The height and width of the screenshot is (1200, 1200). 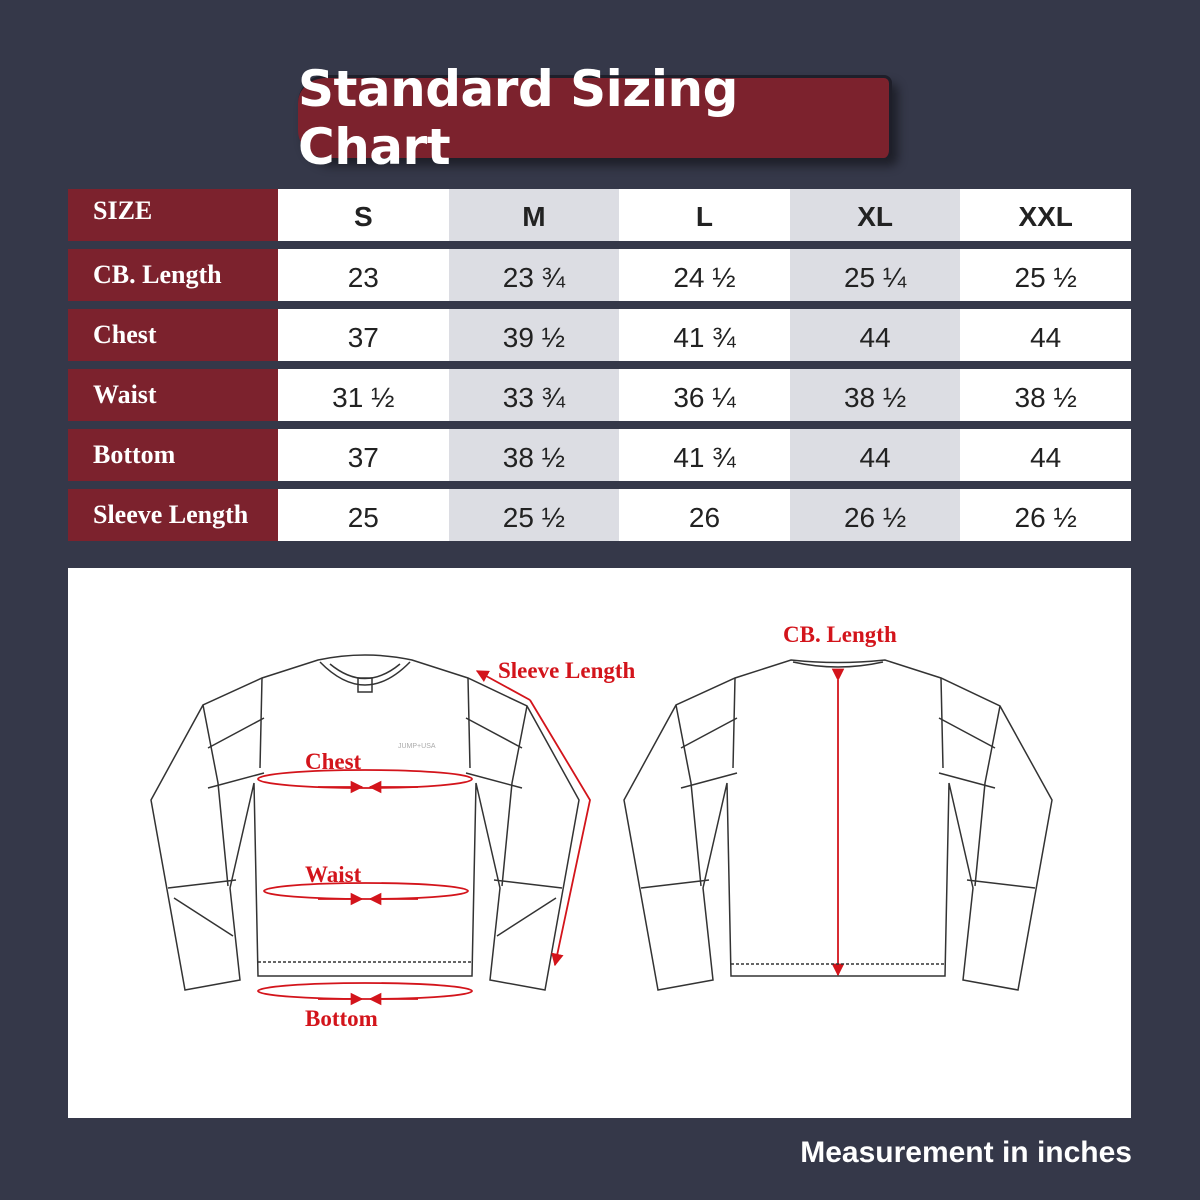 What do you see at coordinates (363, 395) in the screenshot?
I see `table-cell: 31 ½` at bounding box center [363, 395].